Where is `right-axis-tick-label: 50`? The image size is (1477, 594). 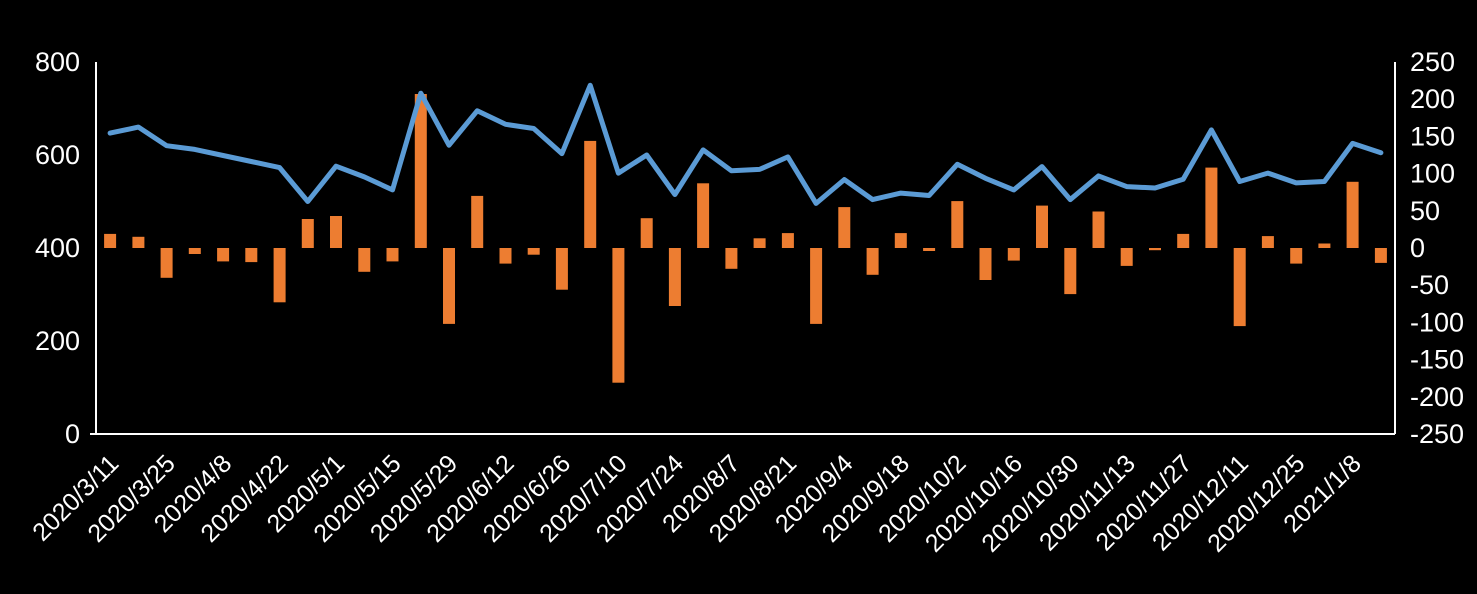 right-axis-tick-label: 50 is located at coordinates (1425, 211).